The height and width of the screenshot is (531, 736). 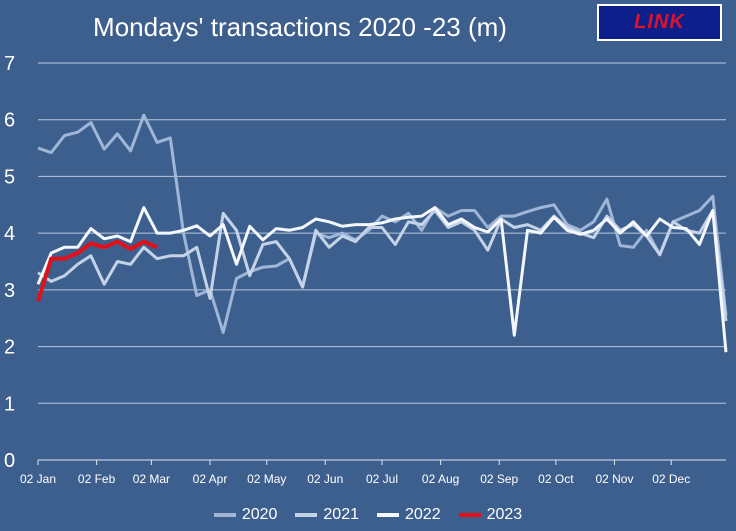 I want to click on y-tick-label: 0, so click(x=9, y=461).